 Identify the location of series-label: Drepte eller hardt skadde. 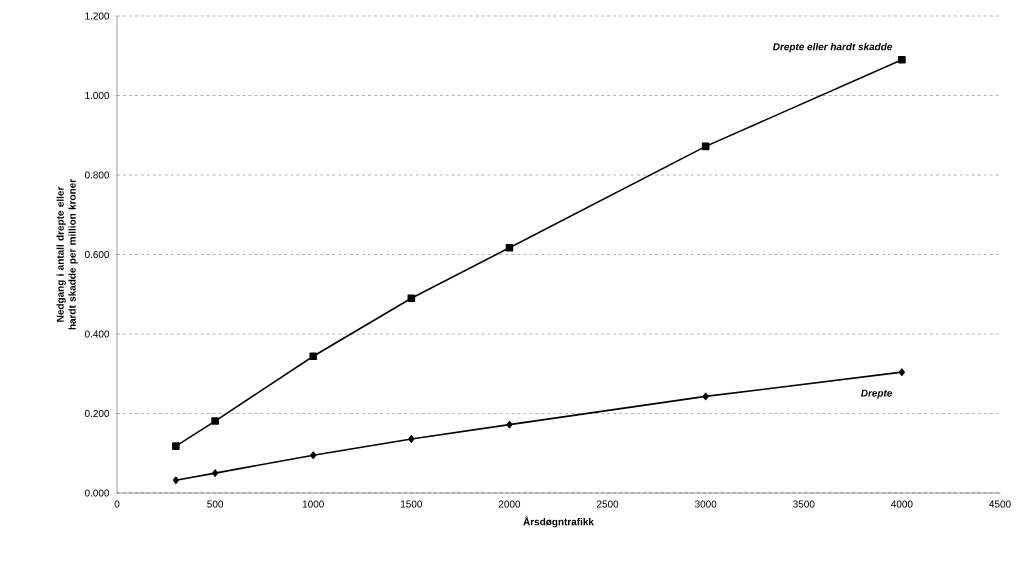
(832, 47).